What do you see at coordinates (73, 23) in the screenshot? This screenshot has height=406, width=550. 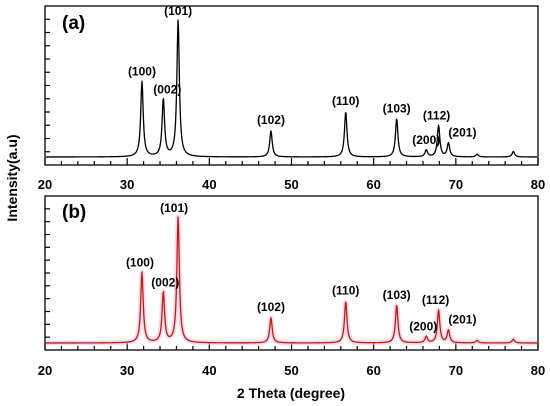 I see `panel-a-label: (a)` at bounding box center [73, 23].